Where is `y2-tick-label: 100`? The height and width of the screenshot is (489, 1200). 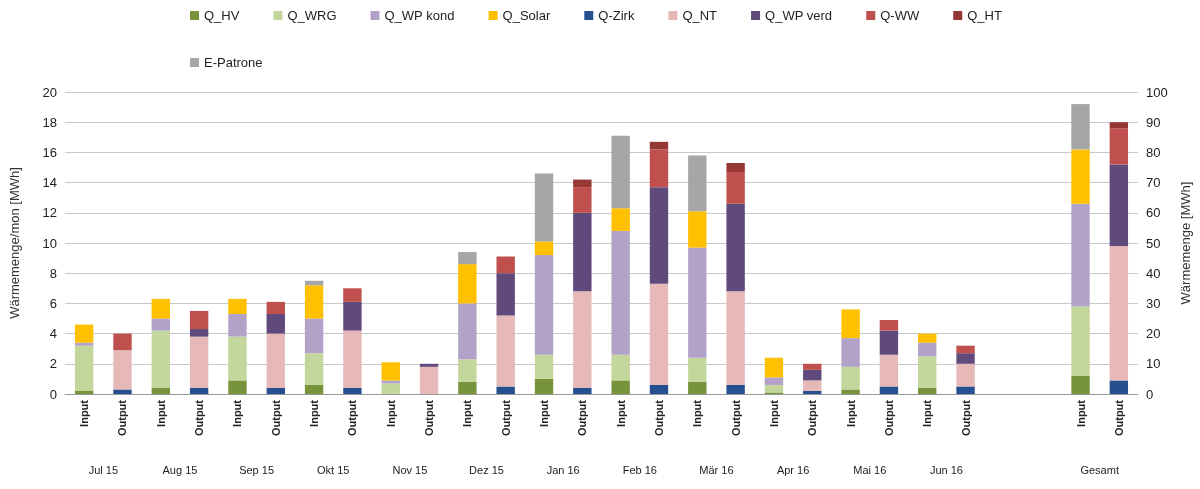
y2-tick-label: 100 is located at coordinates (1157, 92).